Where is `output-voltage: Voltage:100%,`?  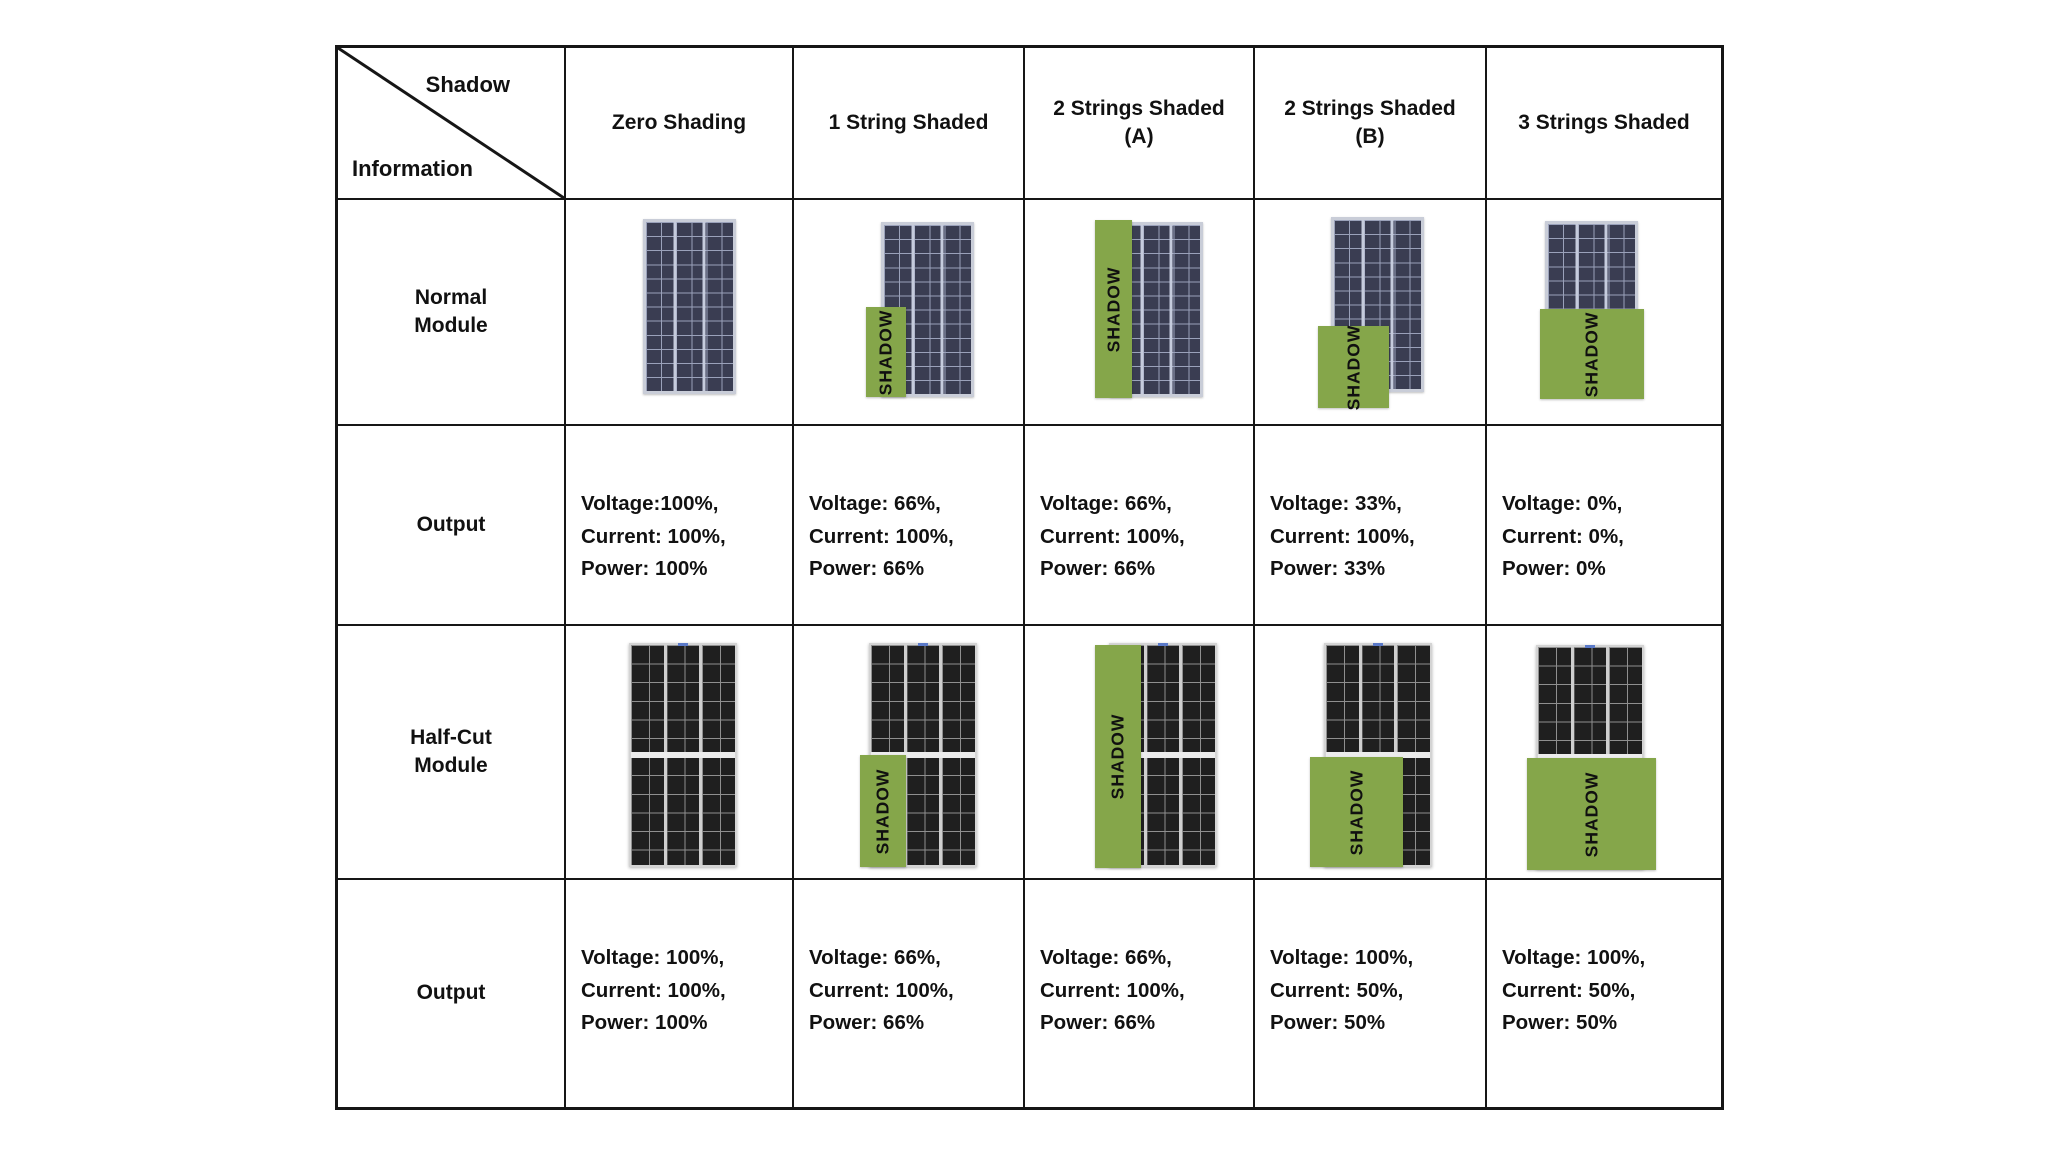
output-voltage: Voltage:100%, is located at coordinates (650, 503).